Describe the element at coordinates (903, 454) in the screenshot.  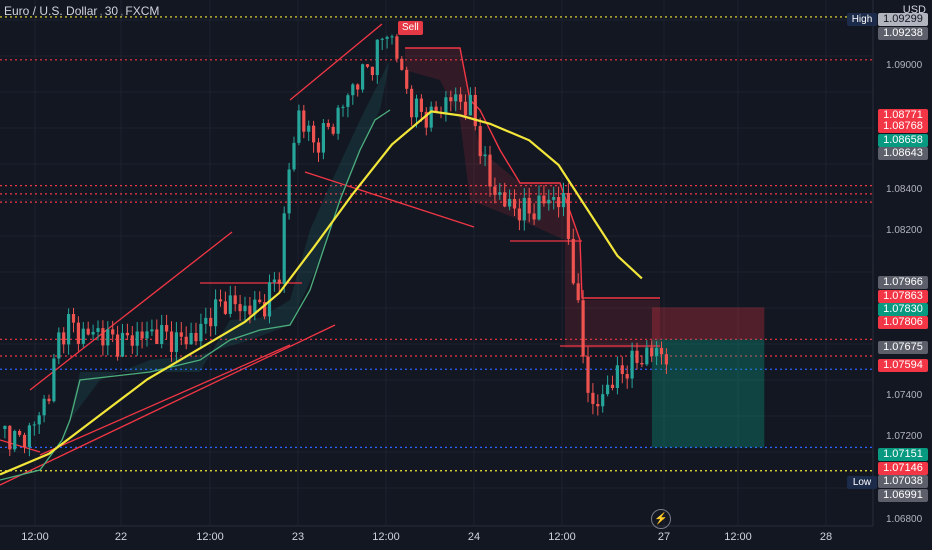
I see `price-label: 1.07151` at that location.